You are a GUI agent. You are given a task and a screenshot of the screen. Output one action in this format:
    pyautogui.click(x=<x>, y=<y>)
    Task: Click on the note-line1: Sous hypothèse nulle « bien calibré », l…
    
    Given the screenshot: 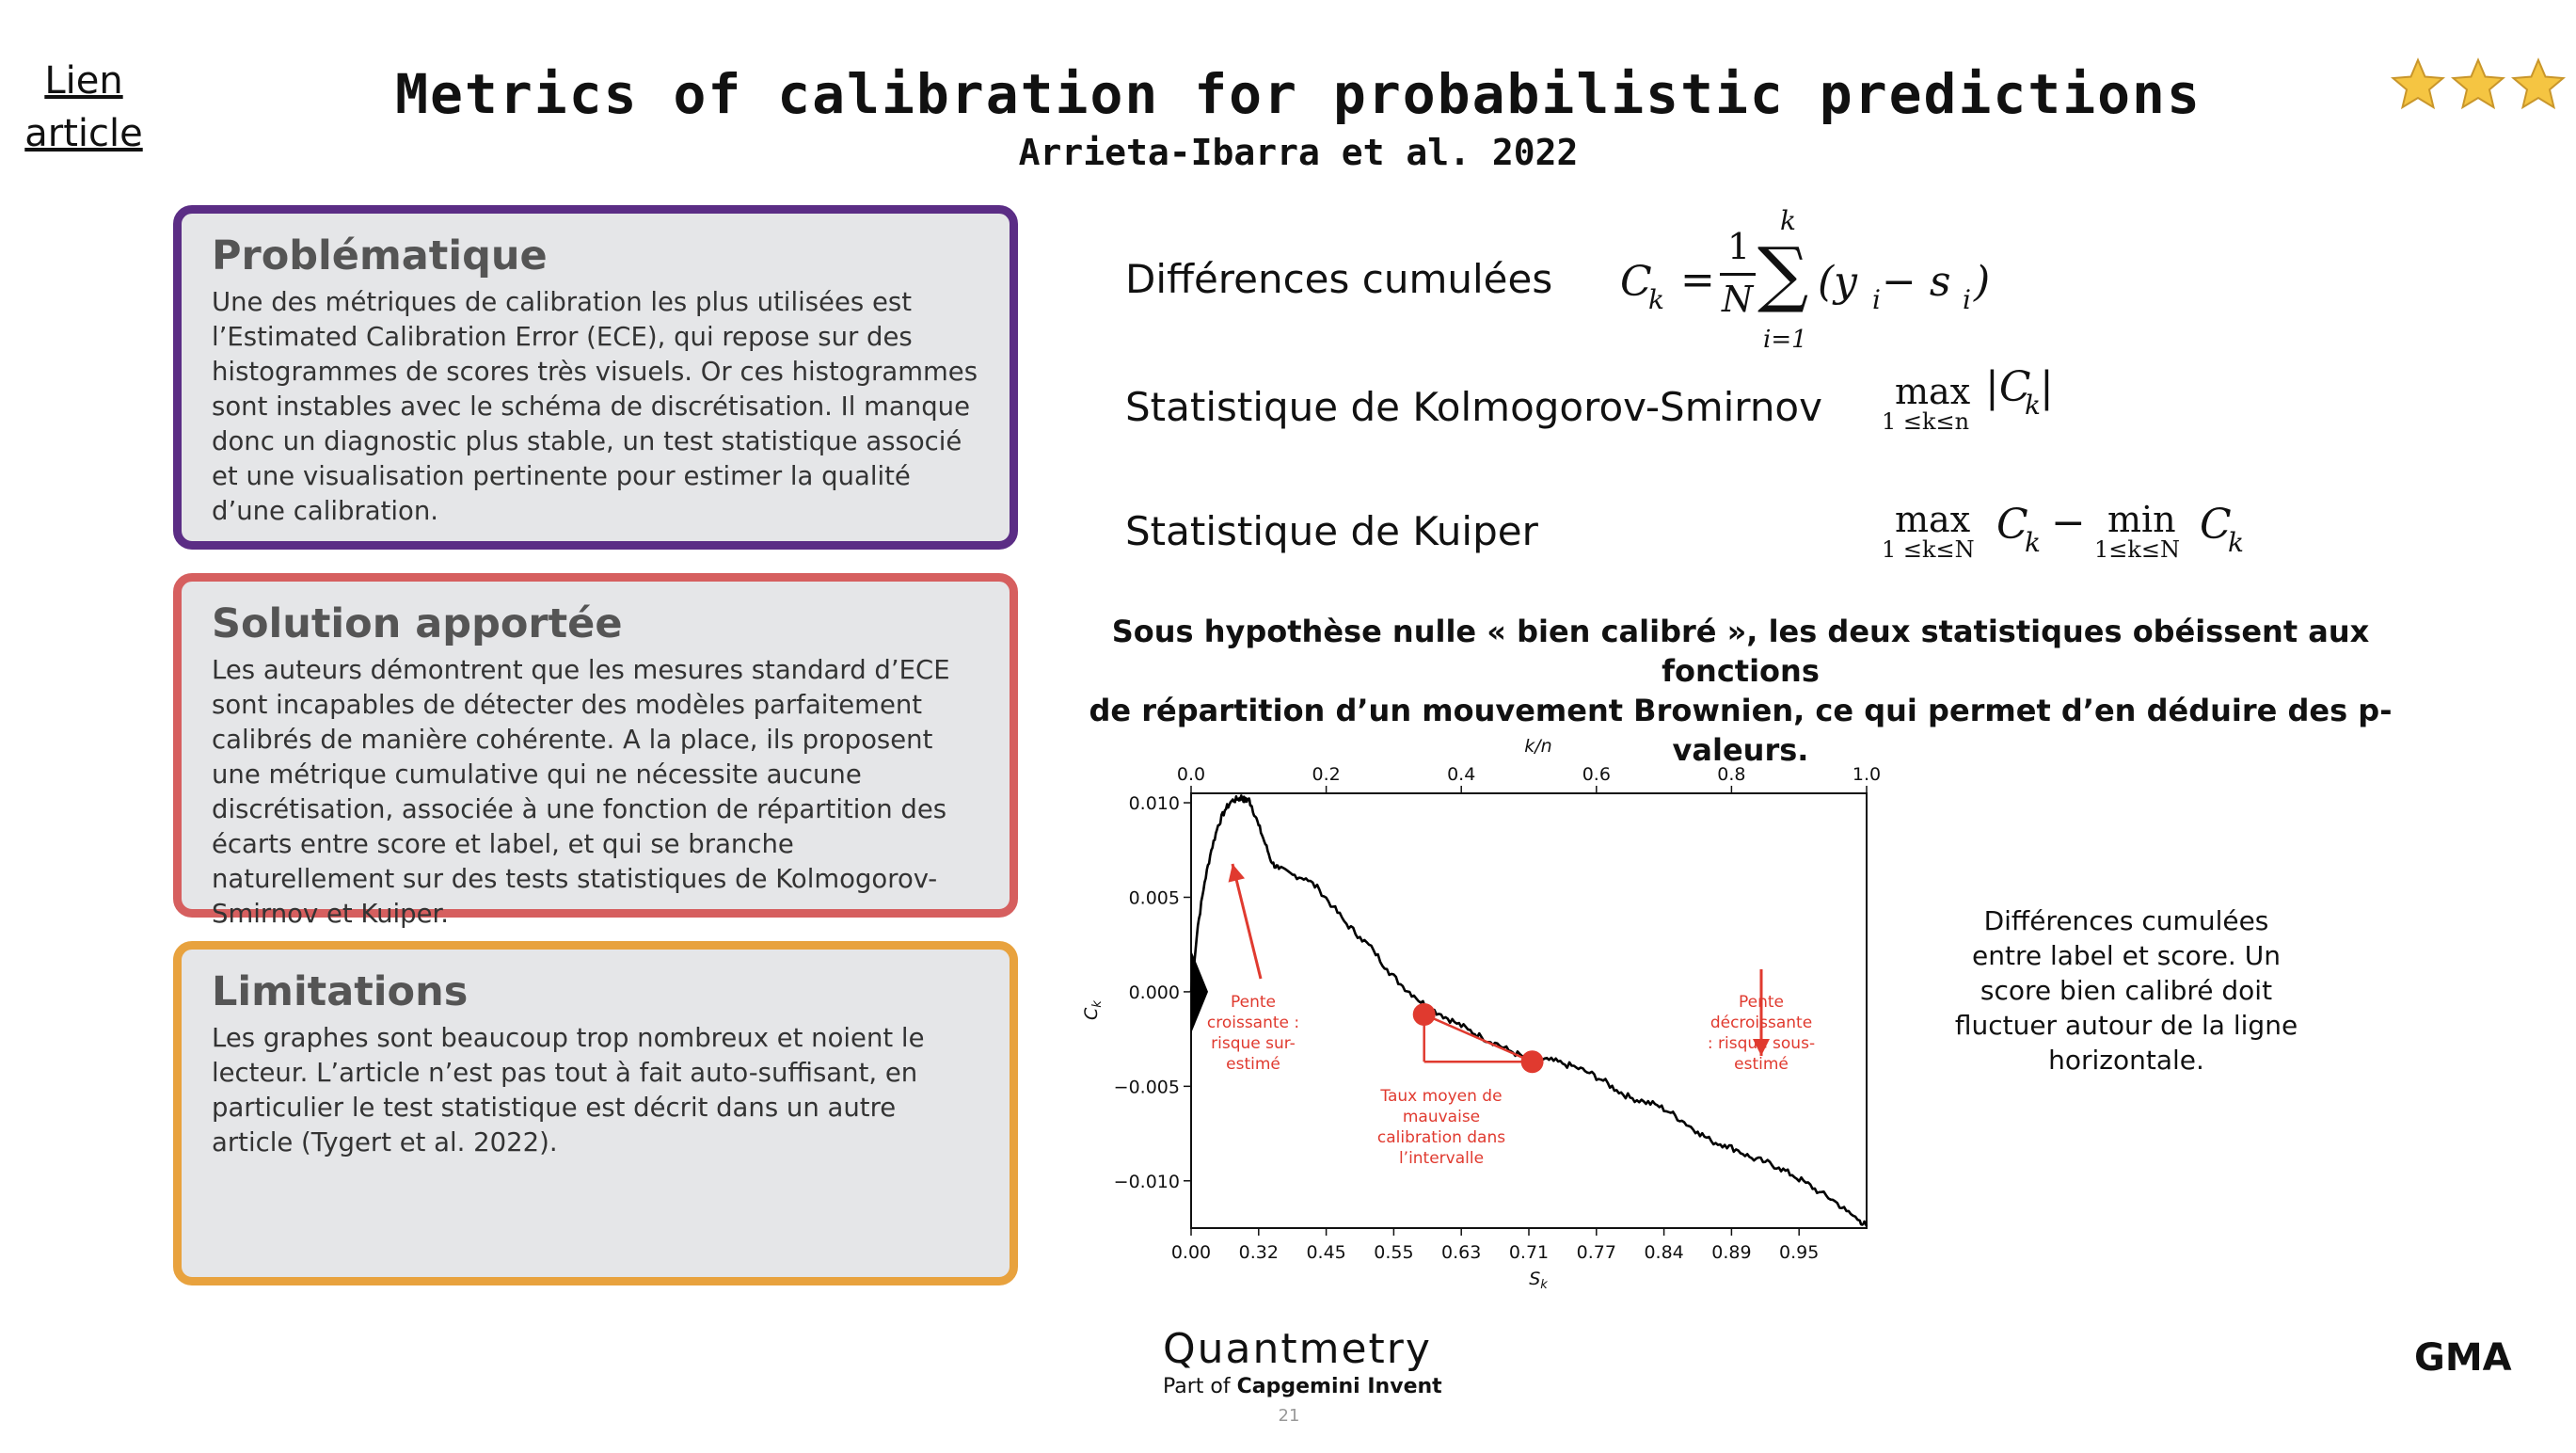 What is the action you would take?
    pyautogui.click(x=1741, y=651)
    